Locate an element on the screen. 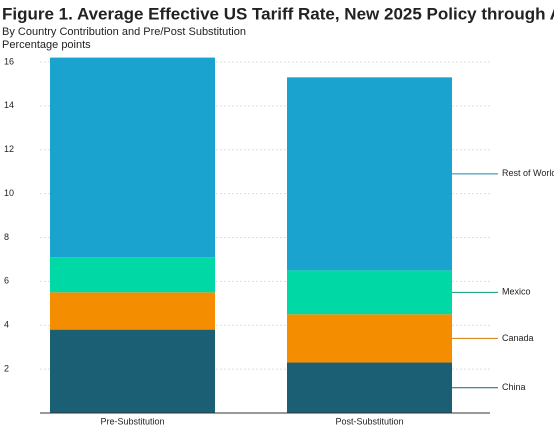  y-tick-label: 12 is located at coordinates (9, 149).